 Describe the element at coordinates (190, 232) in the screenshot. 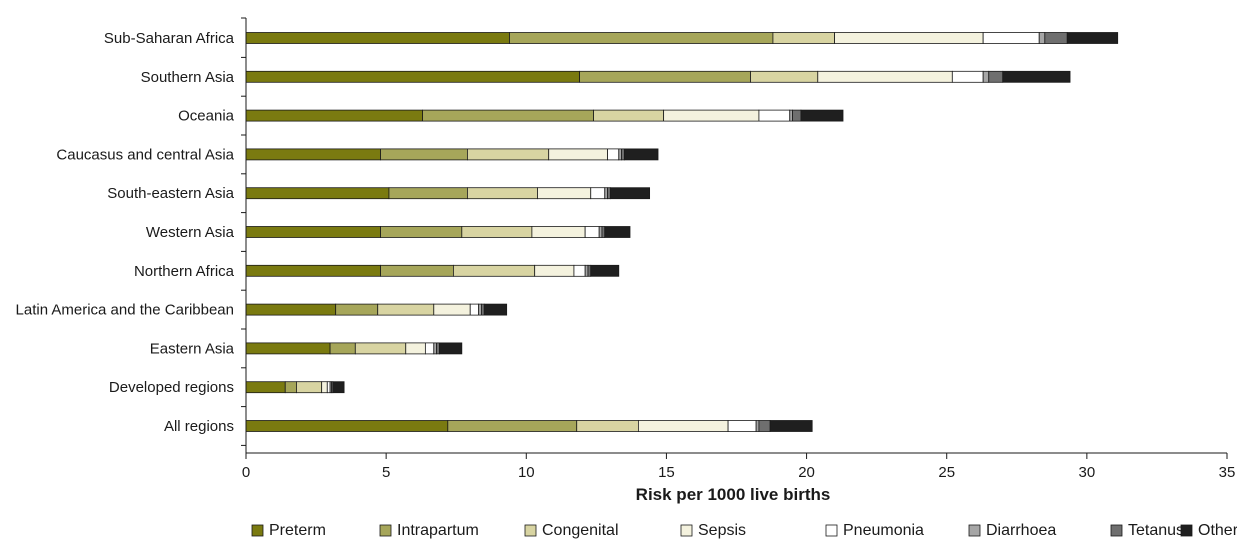

I see `category-label: Western Asia` at that location.